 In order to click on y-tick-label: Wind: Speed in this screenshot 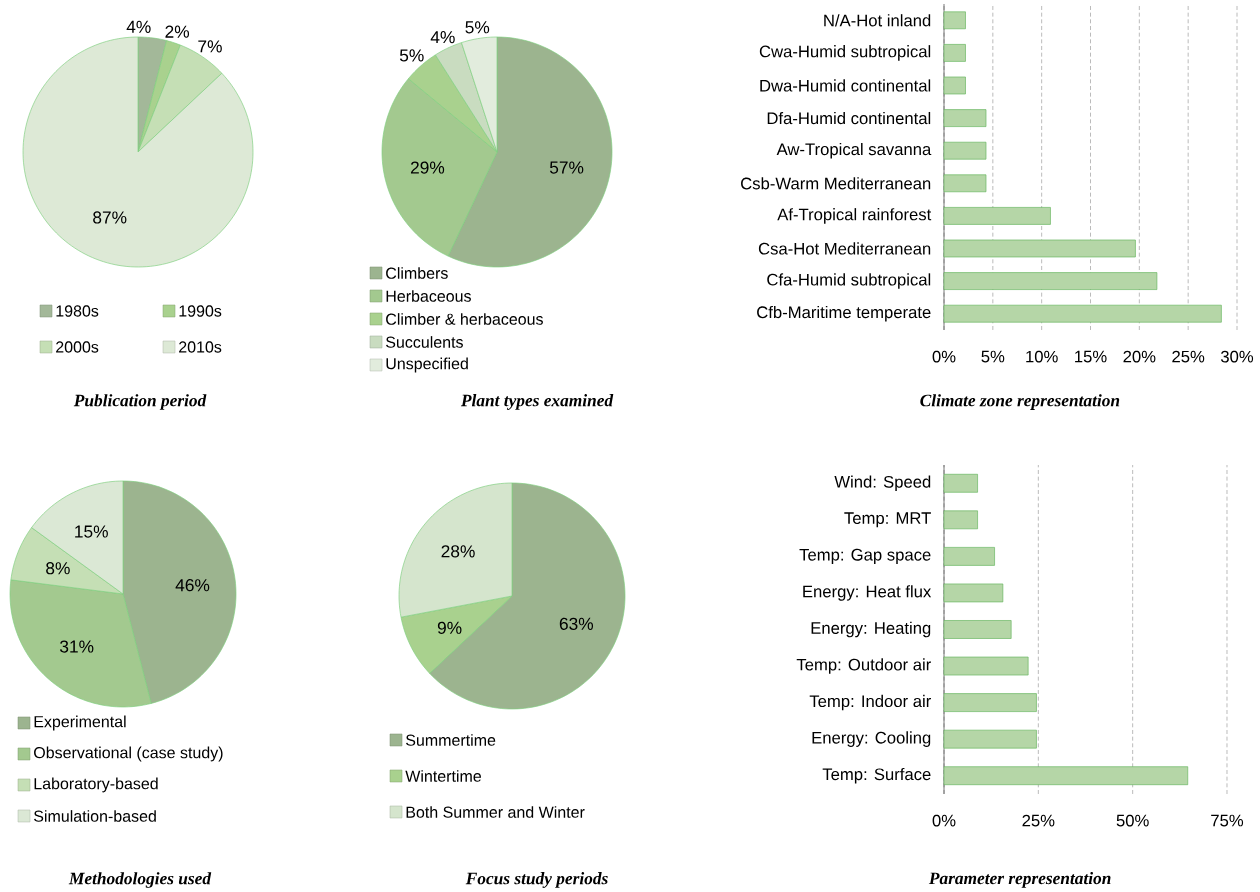, I will do `click(882, 483)`.